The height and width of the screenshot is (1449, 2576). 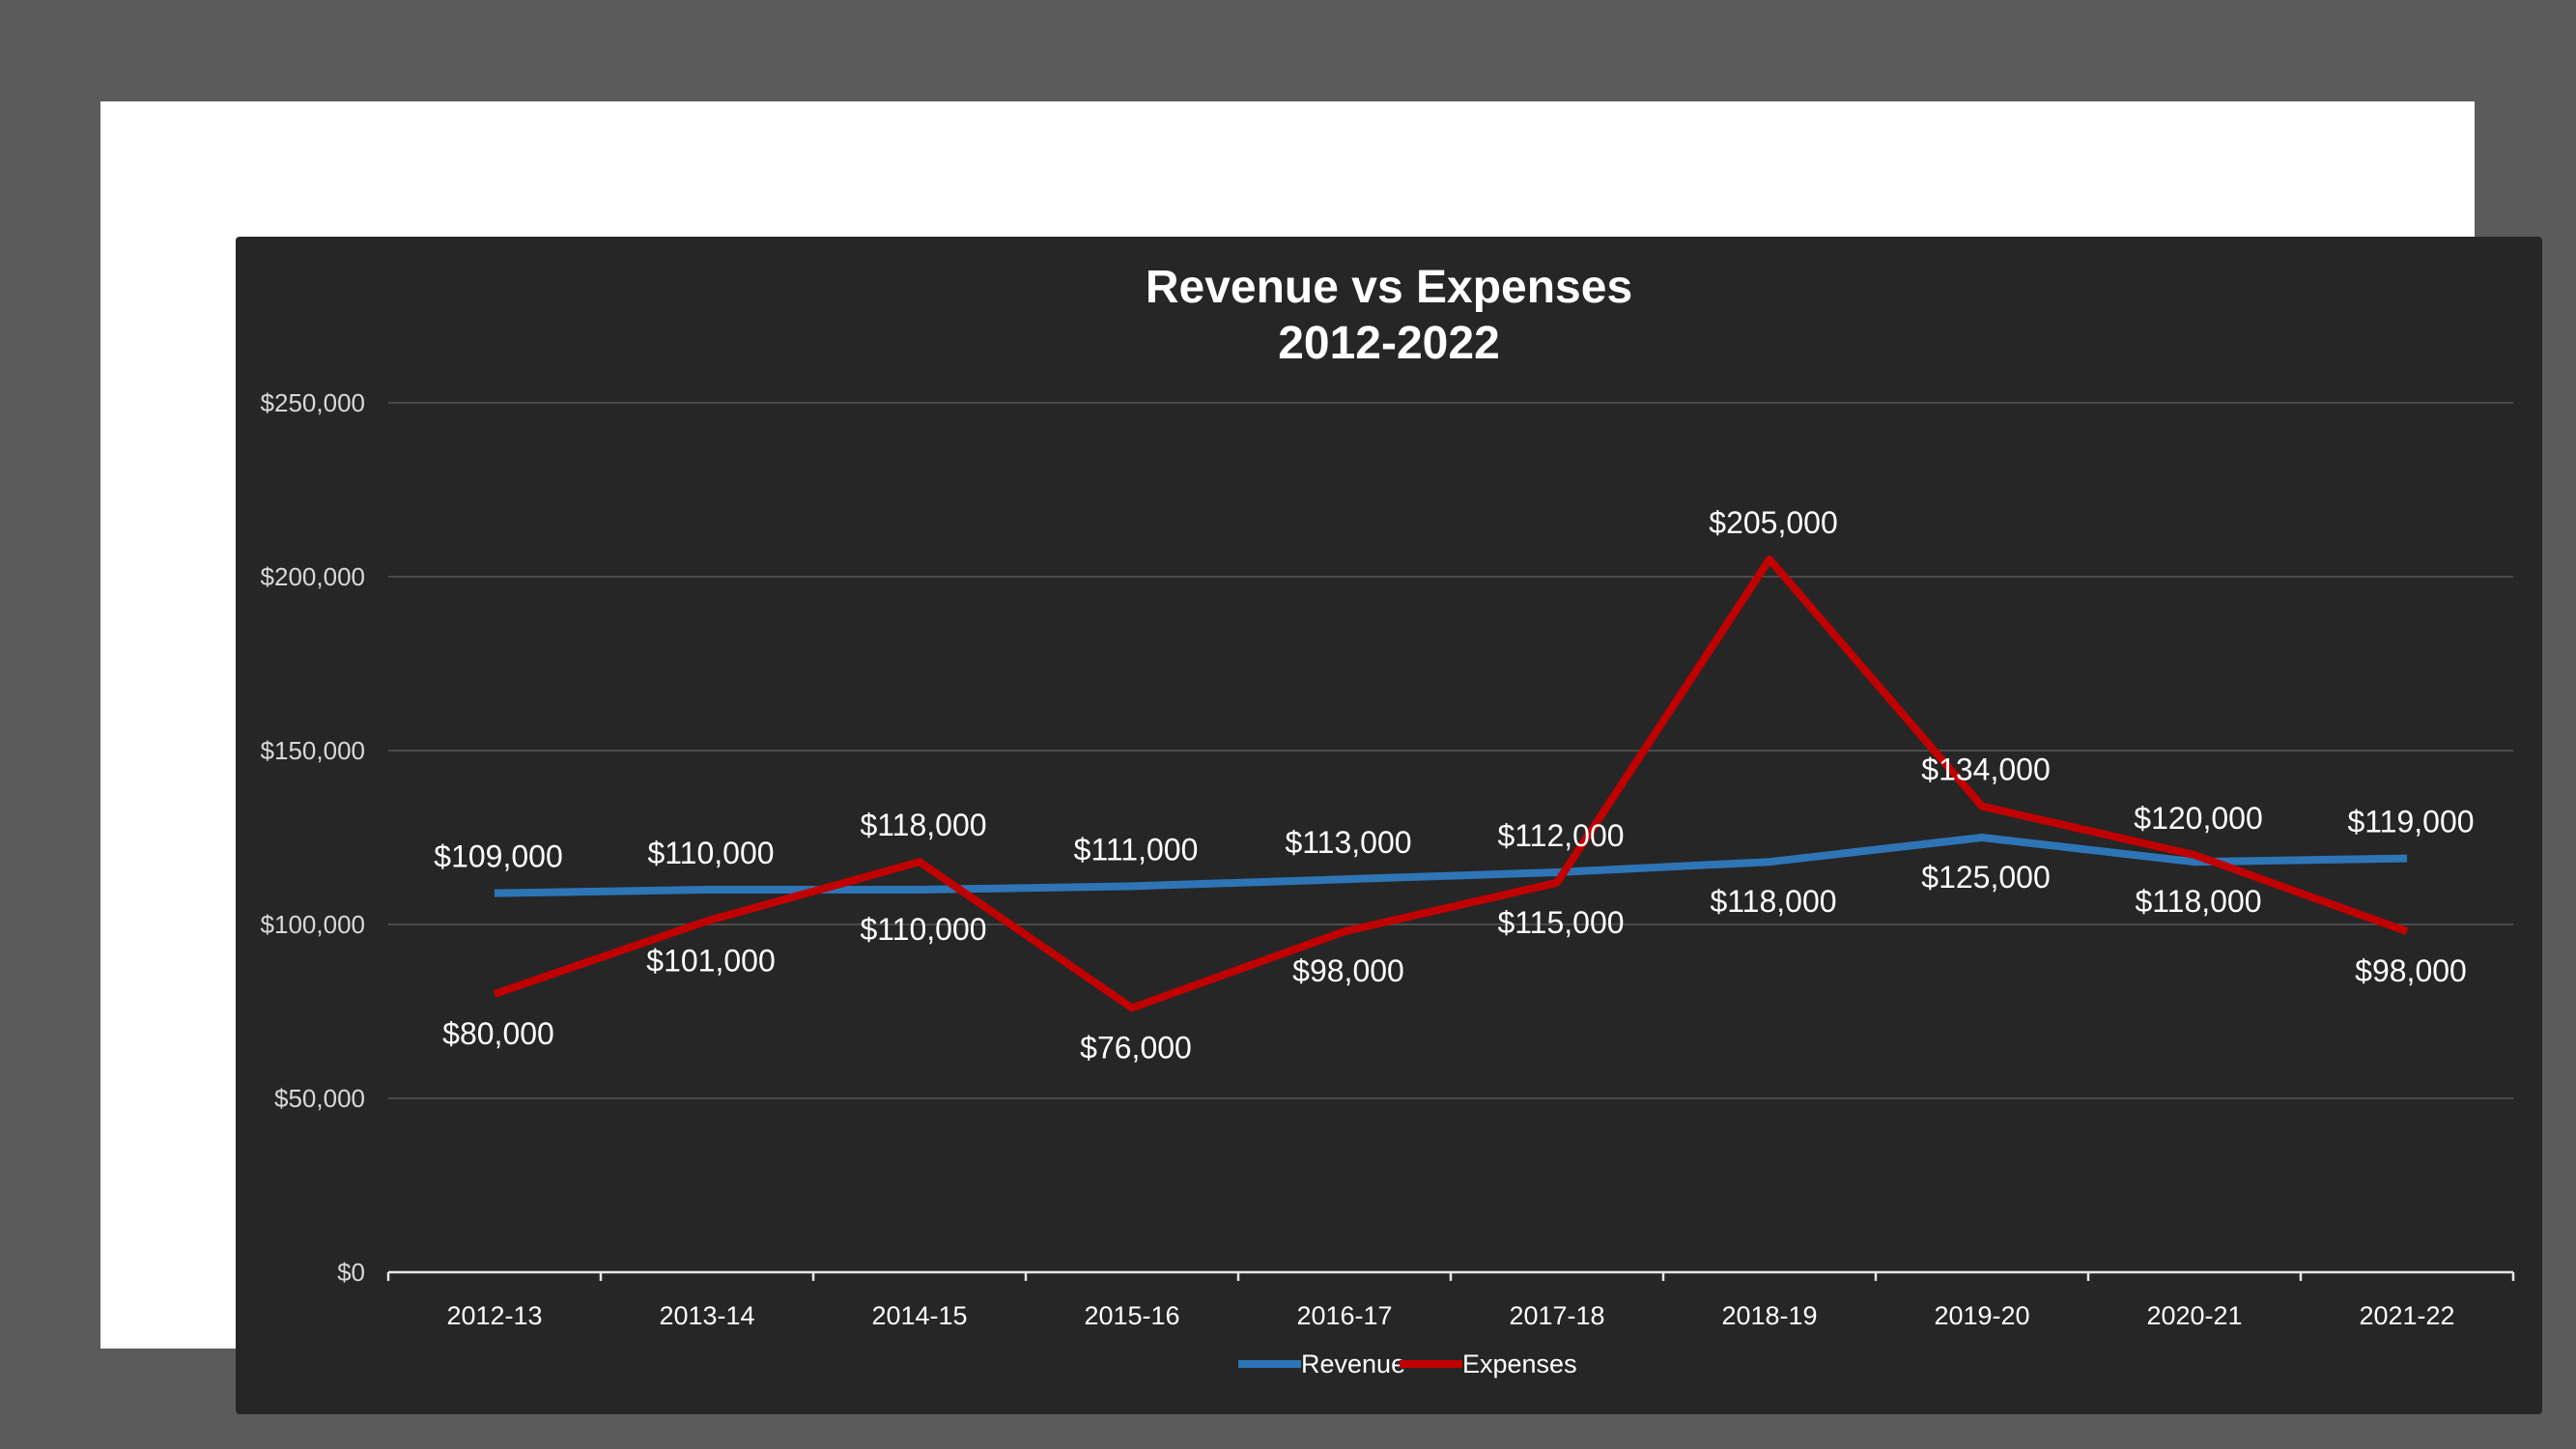 I want to click on x-tick-label: 2019-20, so click(x=1982, y=1315).